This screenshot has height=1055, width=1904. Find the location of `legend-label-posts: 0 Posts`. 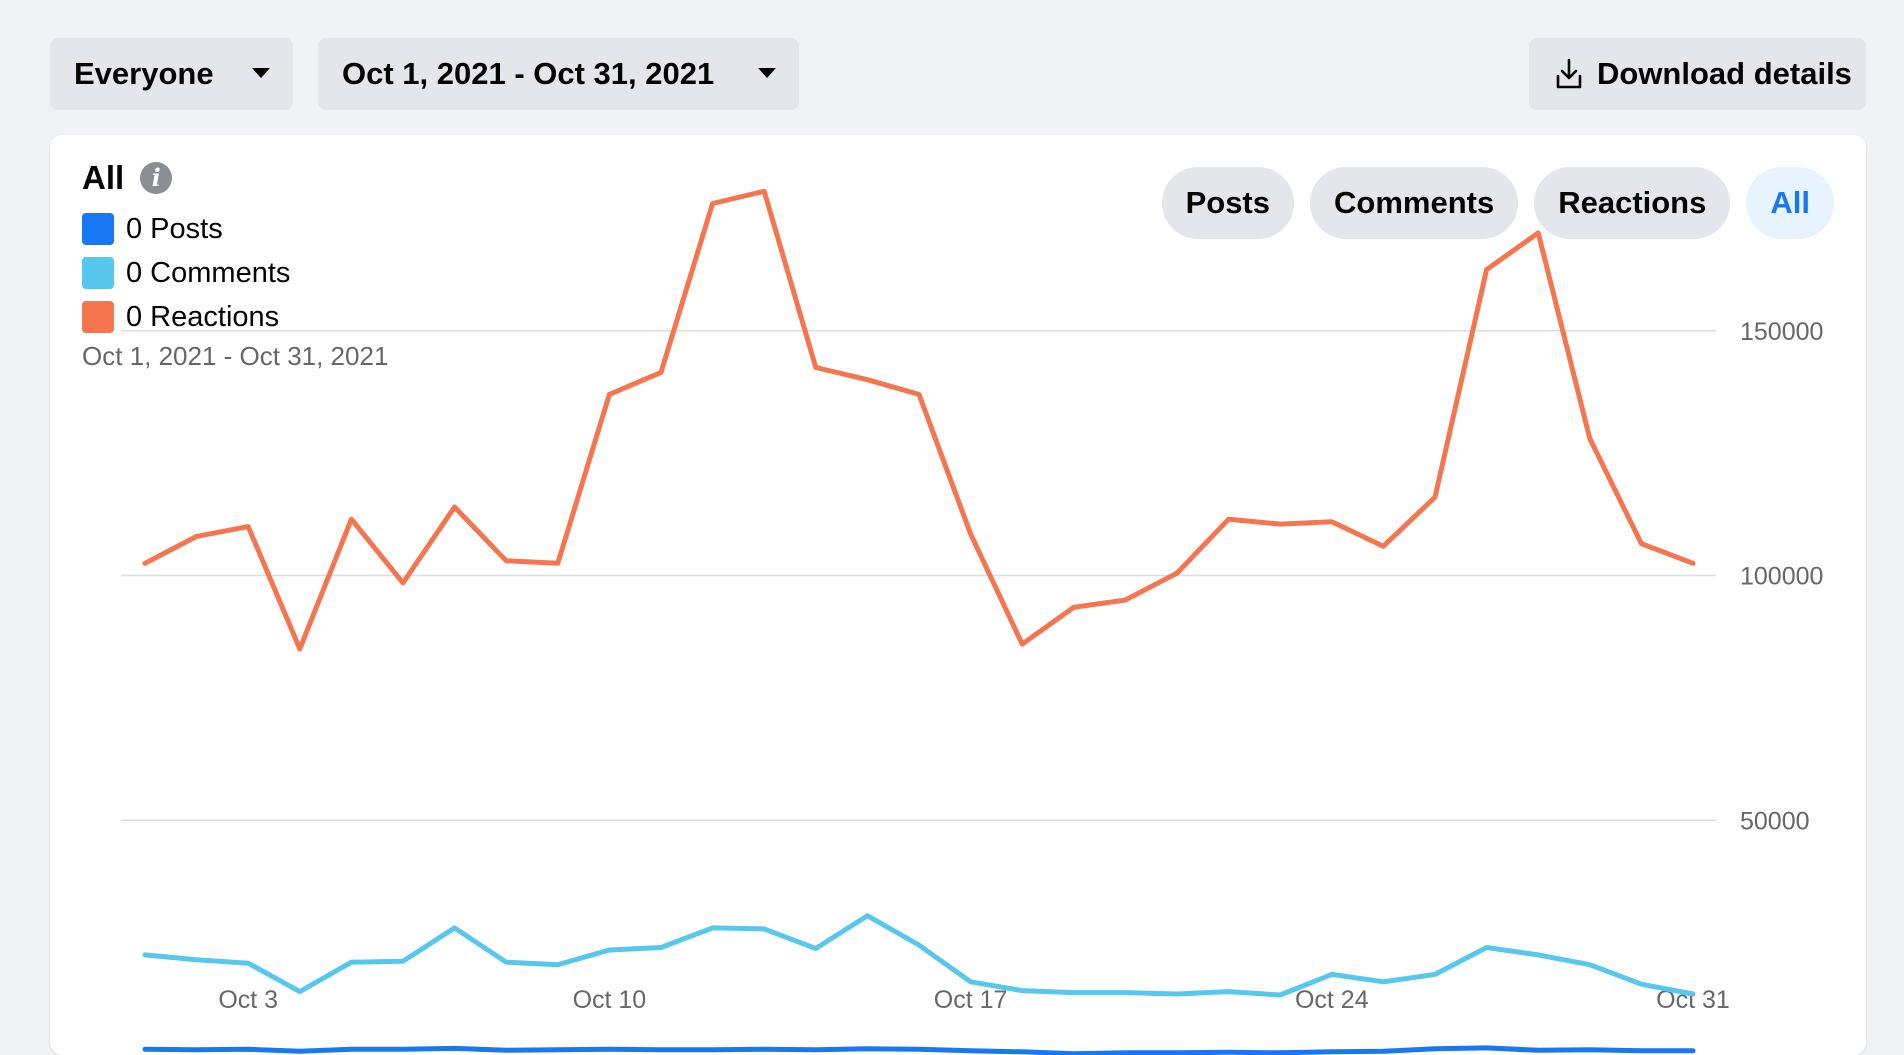

legend-label-posts: 0 Posts is located at coordinates (174, 228).